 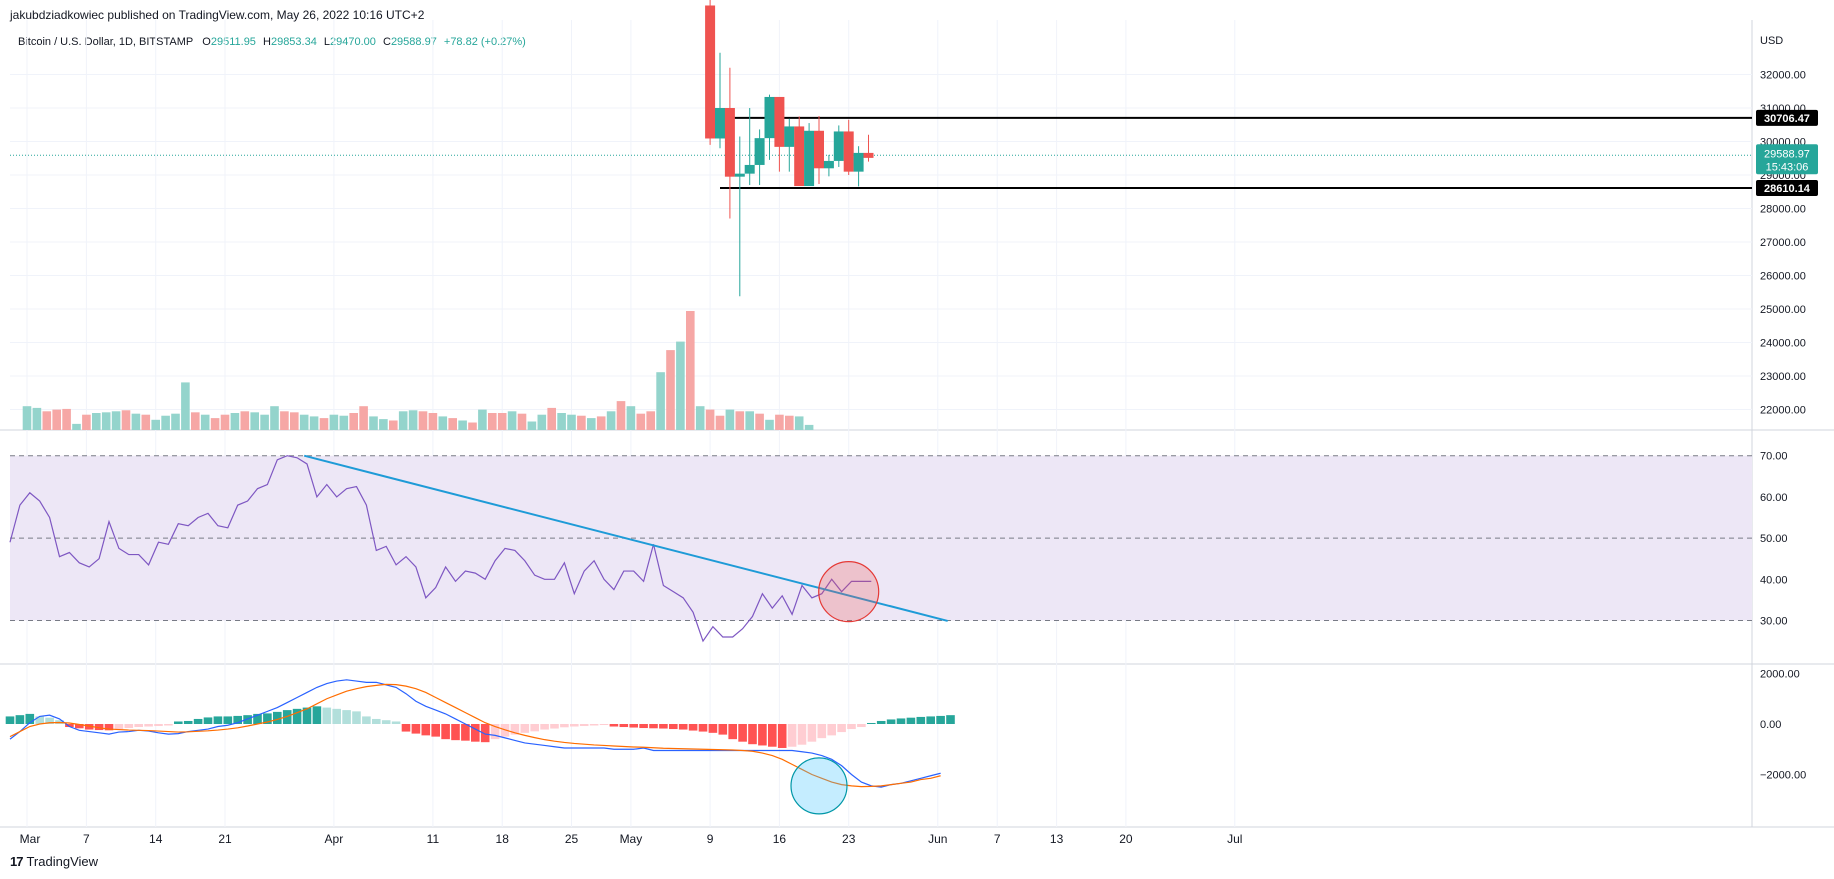 I want to click on high-label: H, so click(x=267, y=42).